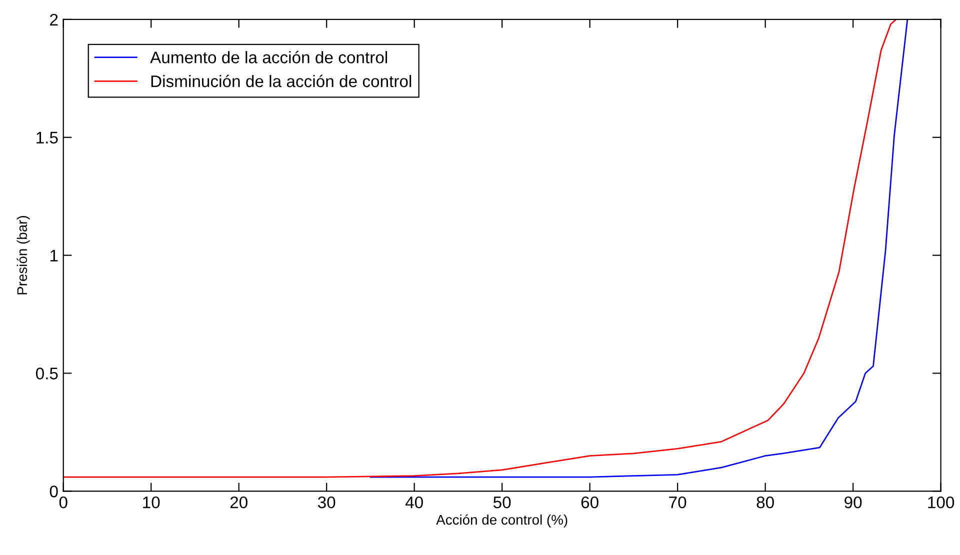 Image resolution: width=960 pixels, height=555 pixels. What do you see at coordinates (269, 57) in the screenshot?
I see `legend-label: Aumento de la acción de control` at bounding box center [269, 57].